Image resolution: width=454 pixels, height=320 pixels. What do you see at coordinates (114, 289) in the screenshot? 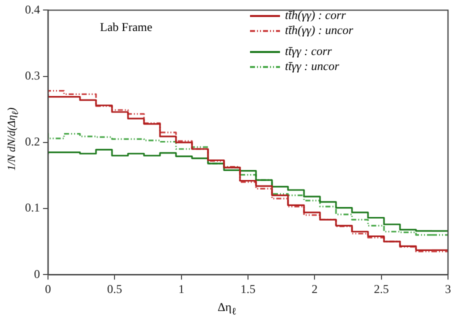
I see `x-tick-label: 0.5` at bounding box center [114, 289].